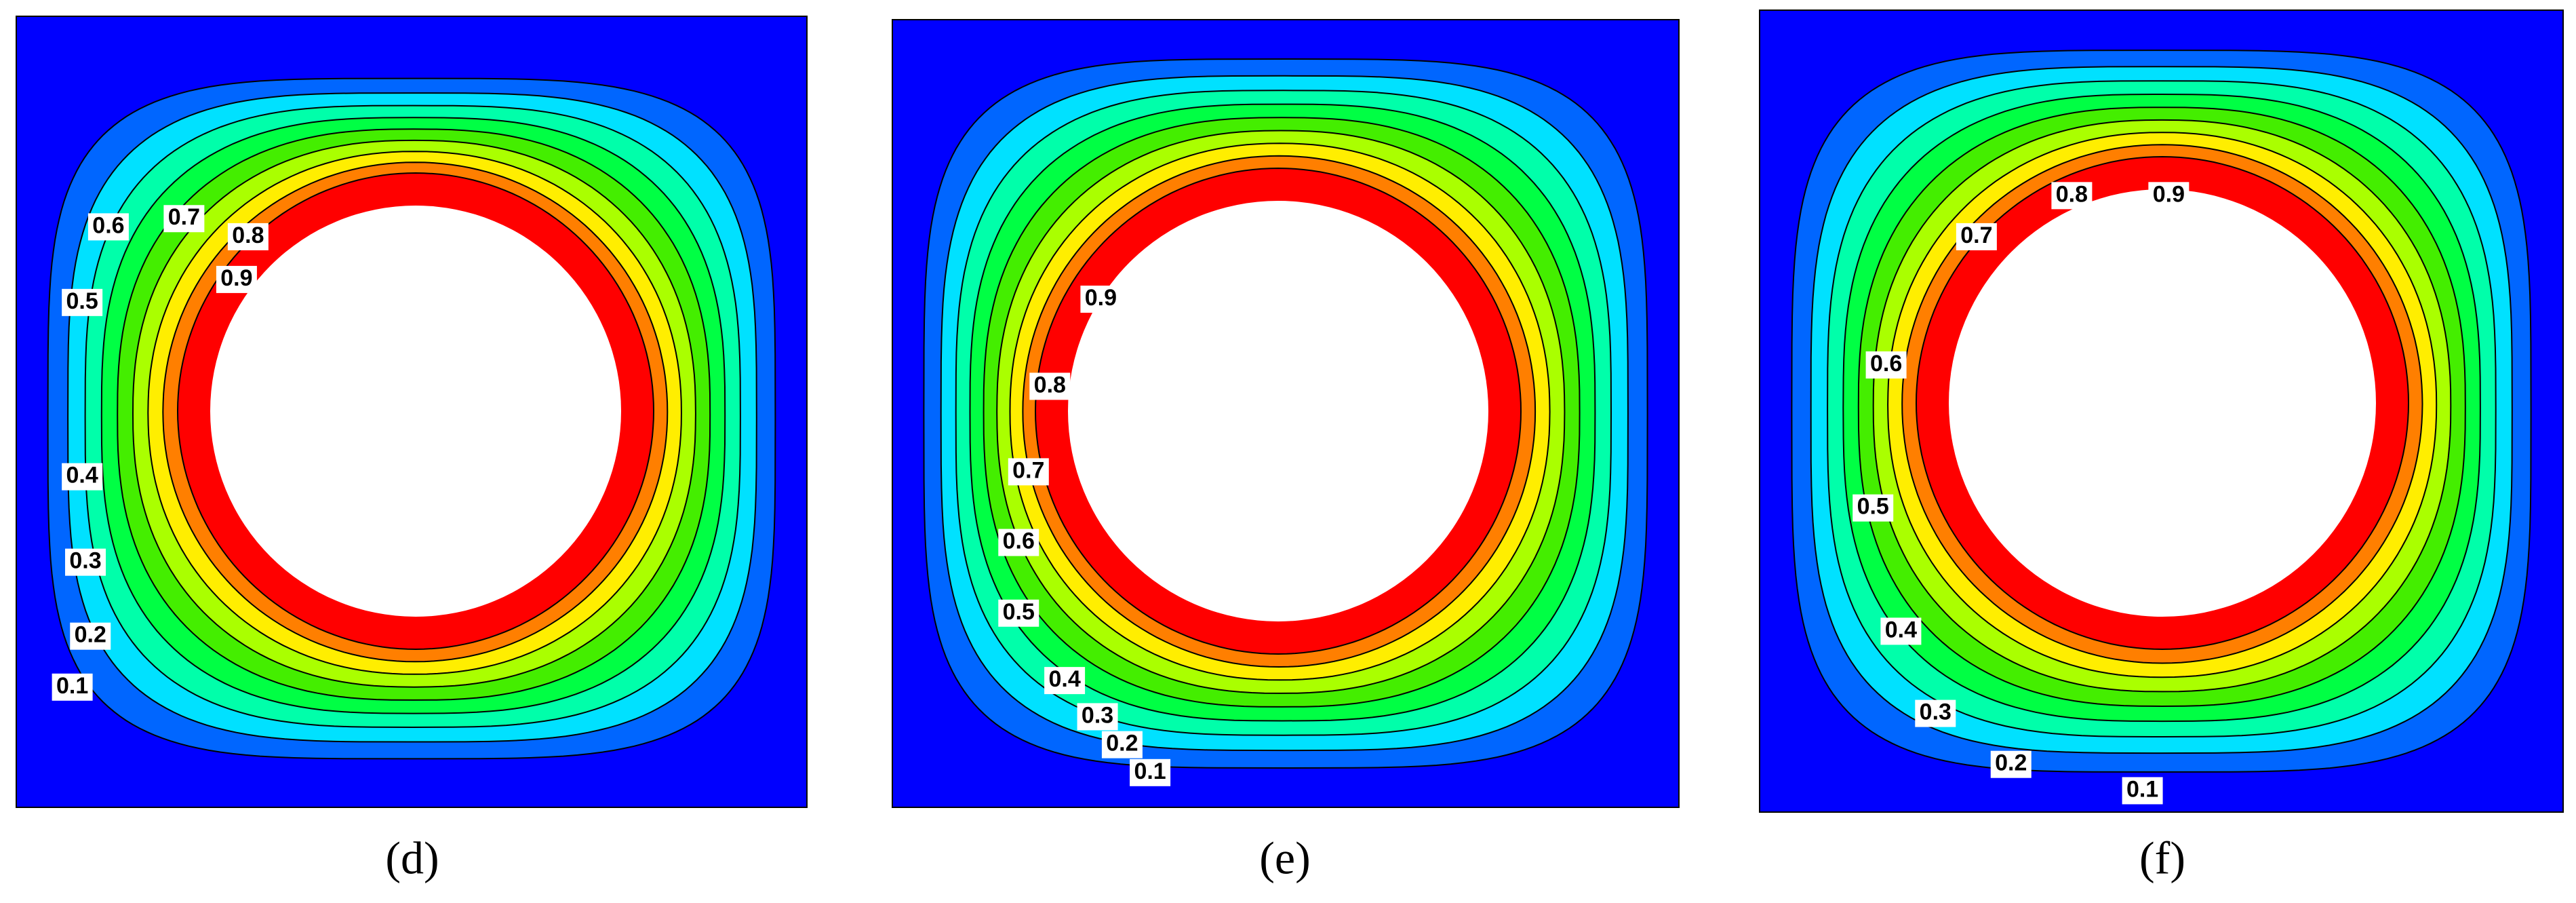  What do you see at coordinates (2162, 858) in the screenshot?
I see `panel-caption: (f)` at bounding box center [2162, 858].